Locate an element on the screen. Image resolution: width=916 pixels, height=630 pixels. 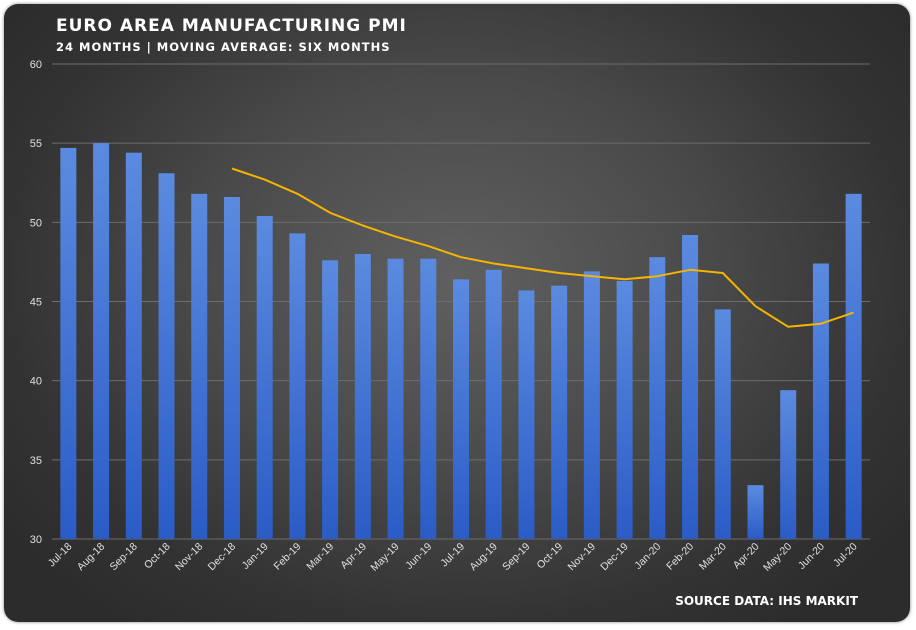
chart-subtitle: 24 MONTHS | MOVING AVERAGE: SIX MONTHS is located at coordinates (223, 47).